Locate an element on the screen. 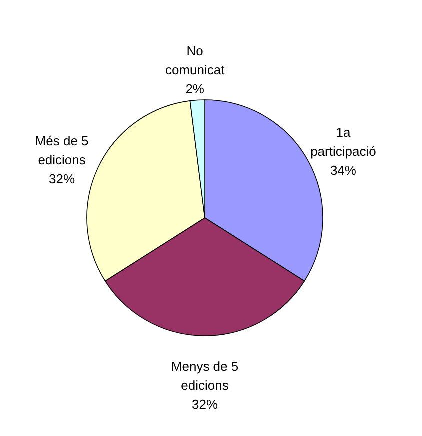 Image resolution: width=422 pixels, height=436 pixels. slice-label: Més de 5 edicions is located at coordinates (62, 151).